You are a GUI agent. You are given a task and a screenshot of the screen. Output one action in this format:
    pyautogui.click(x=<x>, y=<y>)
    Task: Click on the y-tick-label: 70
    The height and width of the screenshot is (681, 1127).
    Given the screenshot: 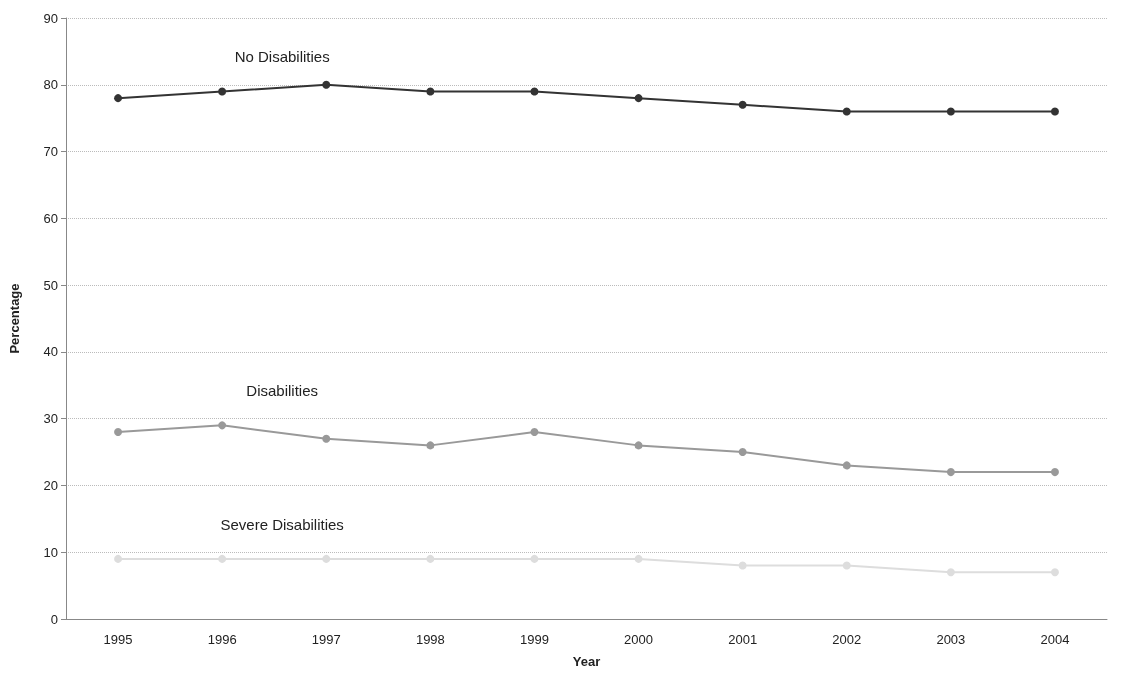 What is the action you would take?
    pyautogui.click(x=50, y=152)
    